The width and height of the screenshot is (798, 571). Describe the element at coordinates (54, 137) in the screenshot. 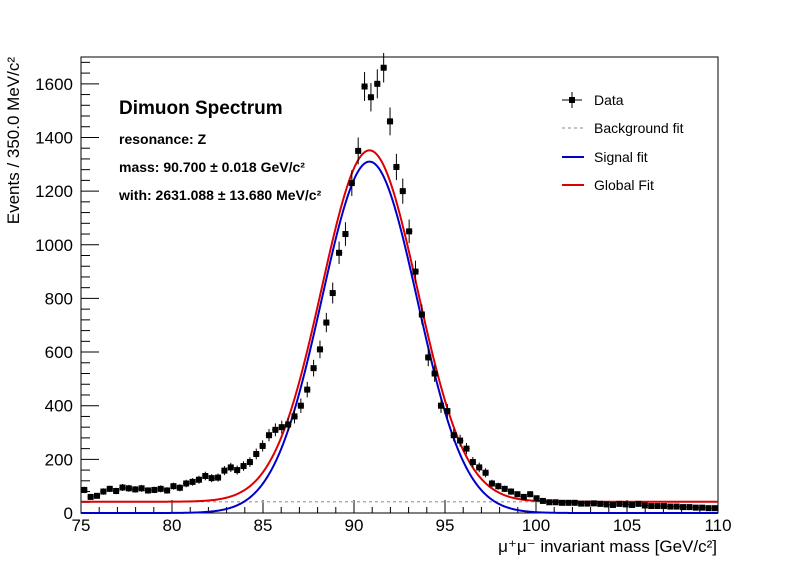

I see `y-tick-label: 1400` at that location.